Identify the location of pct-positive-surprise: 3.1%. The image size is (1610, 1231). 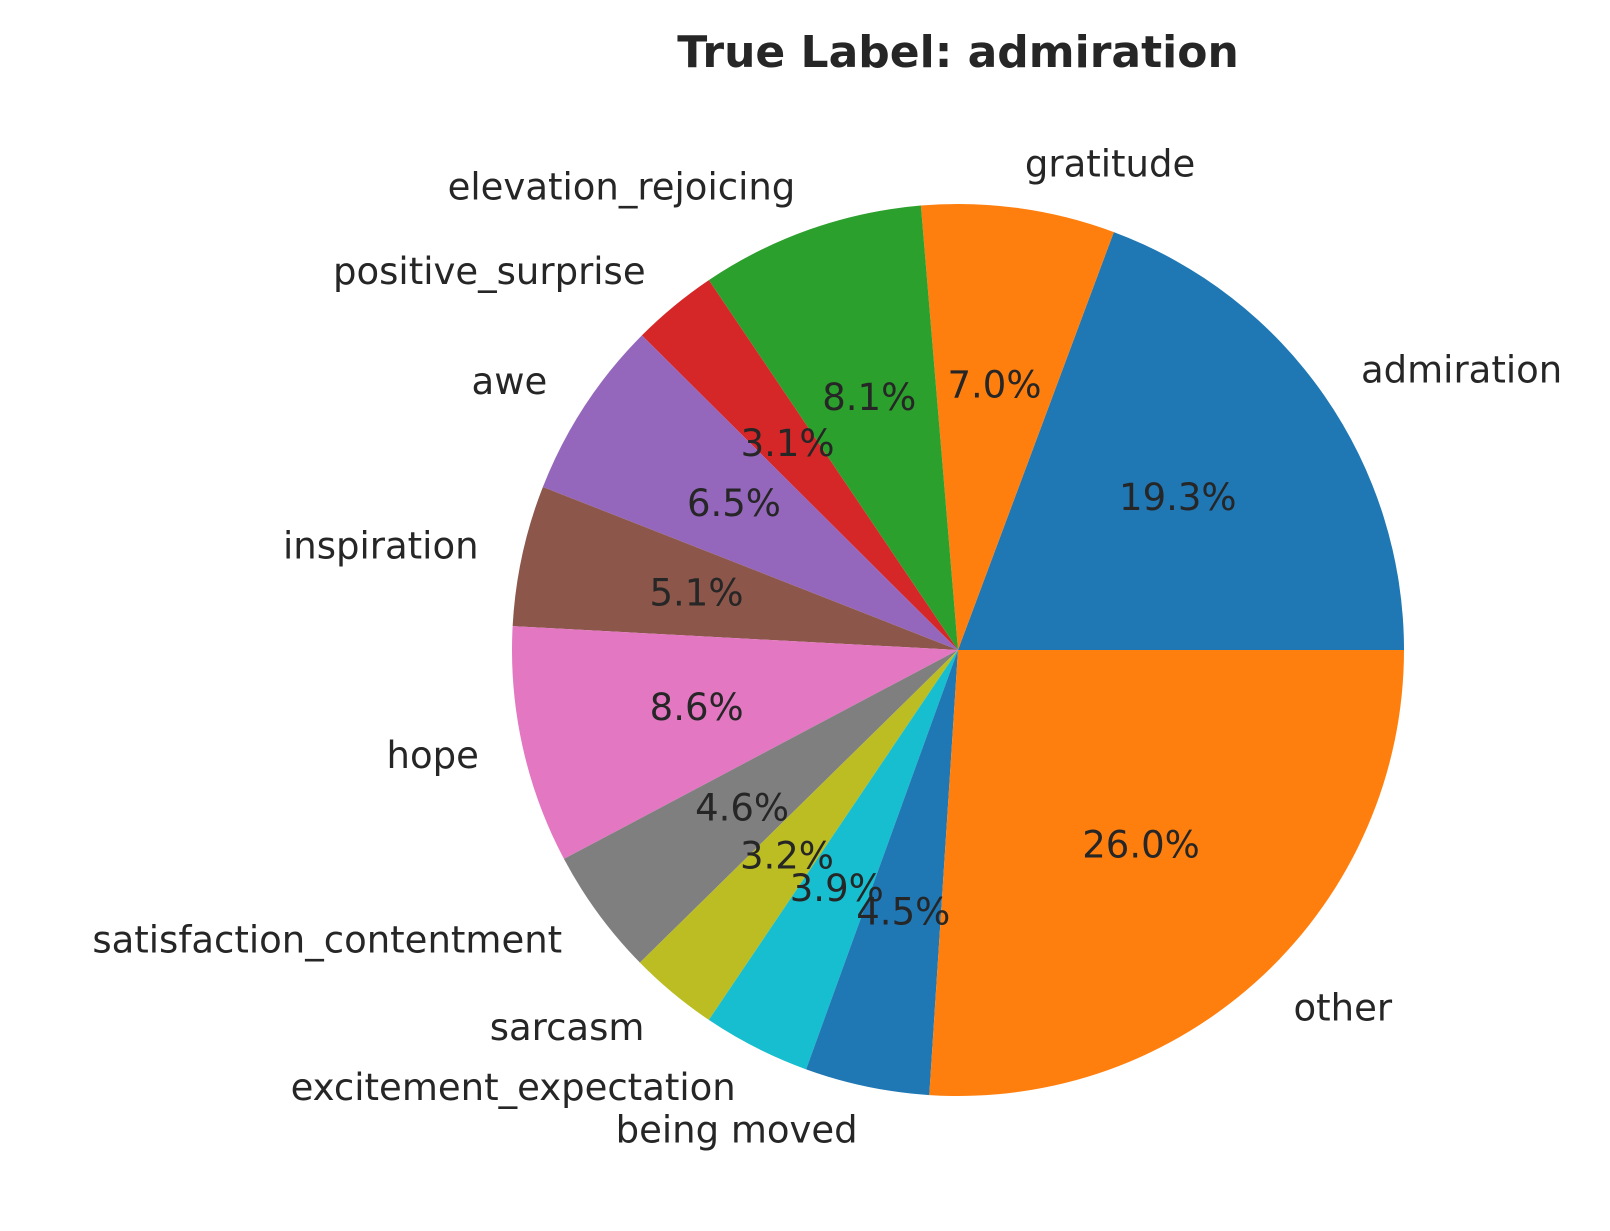
(788, 443).